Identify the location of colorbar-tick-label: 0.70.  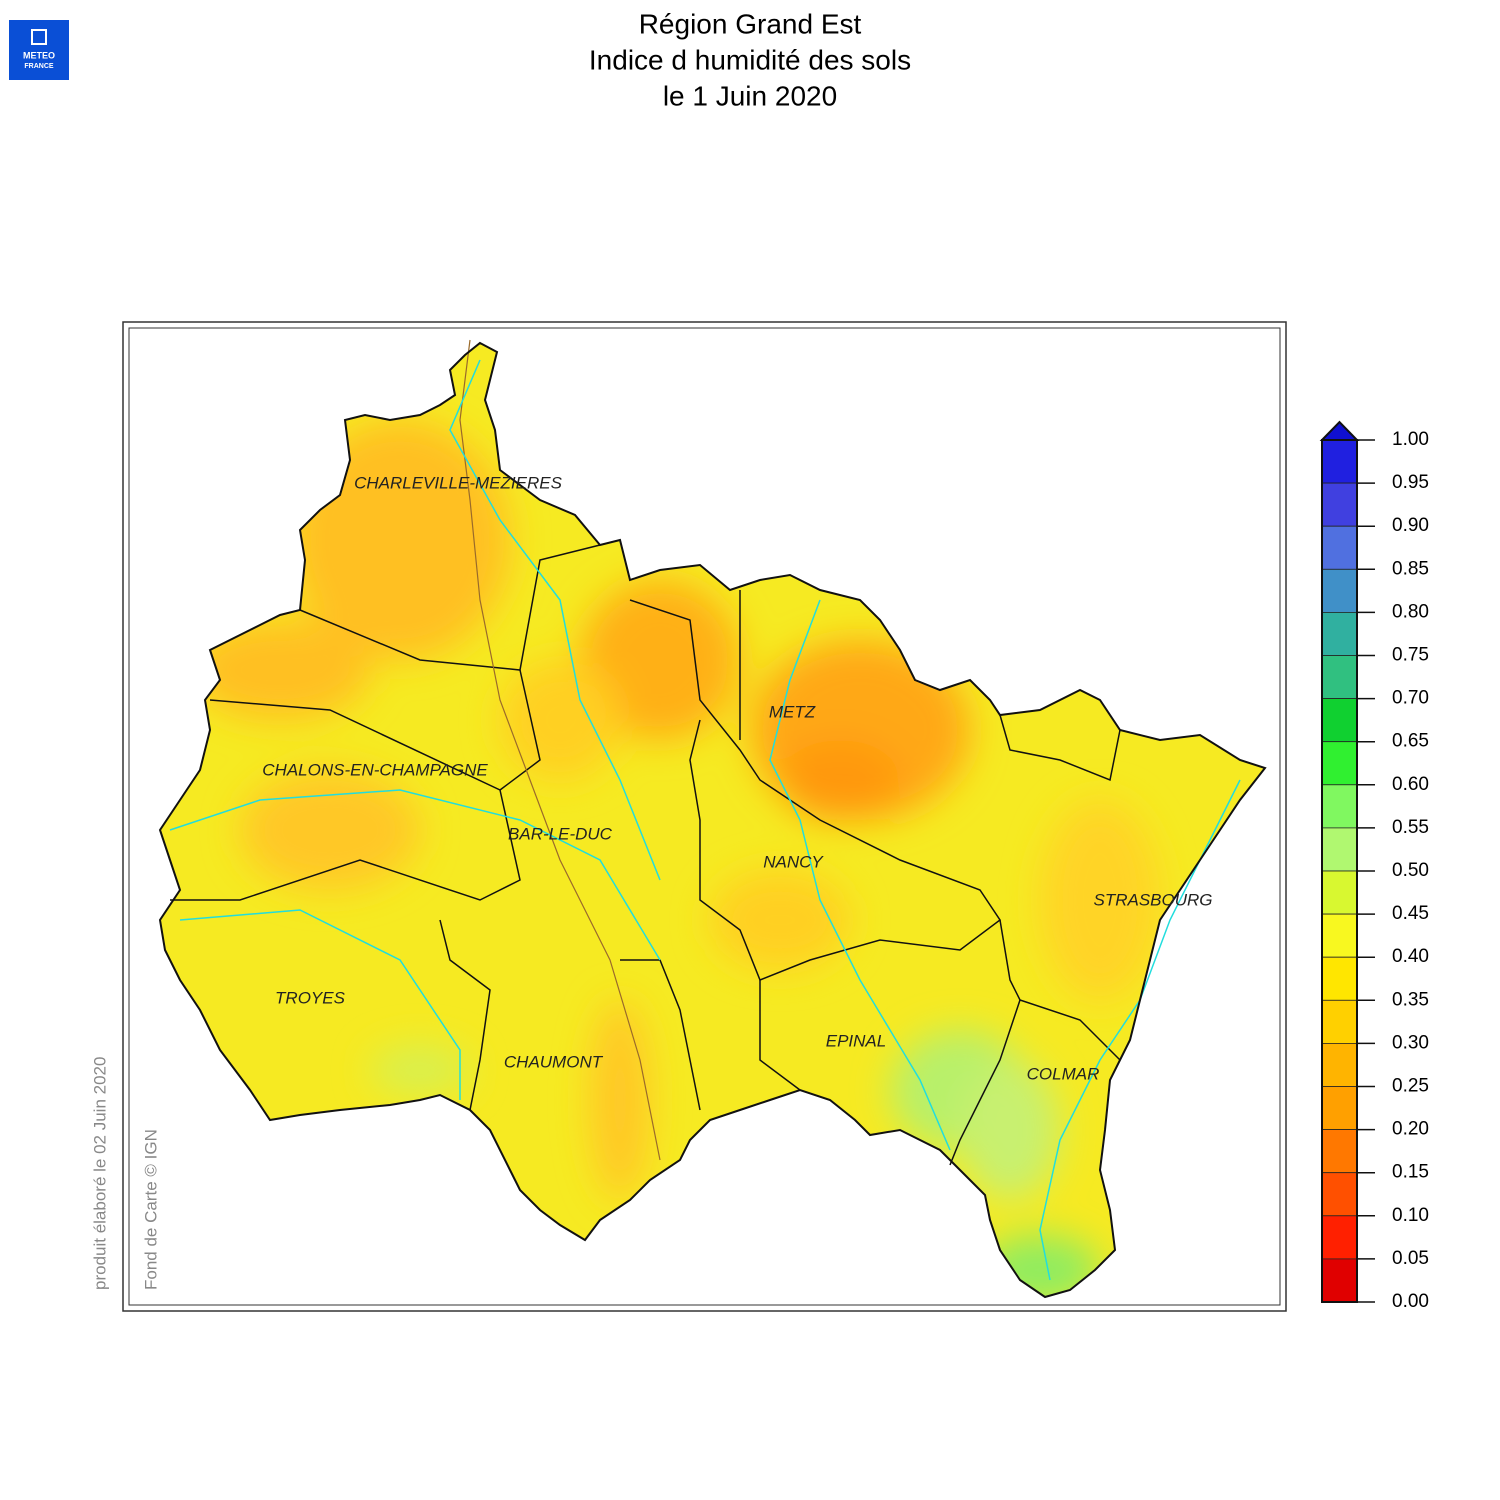
(1410, 698).